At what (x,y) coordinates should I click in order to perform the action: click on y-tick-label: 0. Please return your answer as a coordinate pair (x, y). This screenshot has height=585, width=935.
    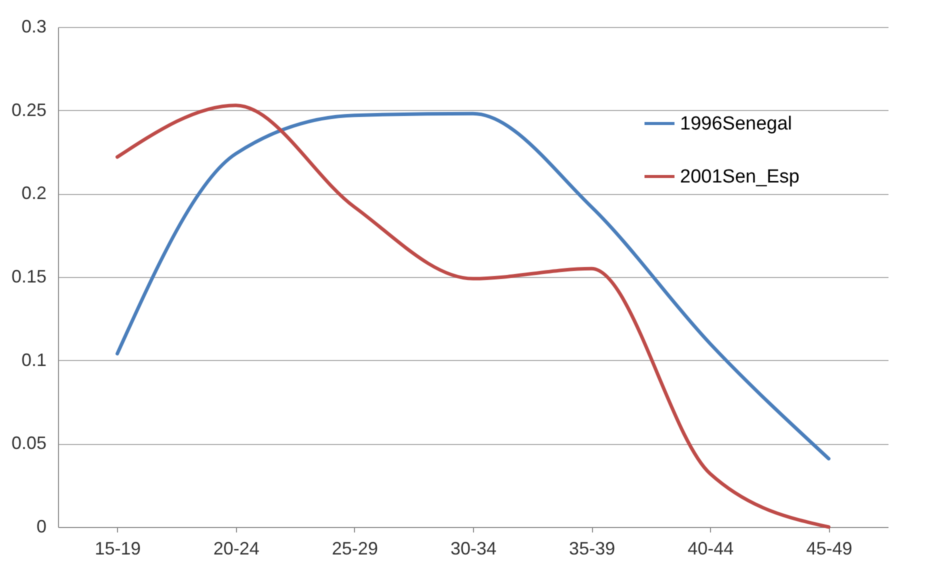
    Looking at the image, I should click on (41, 526).